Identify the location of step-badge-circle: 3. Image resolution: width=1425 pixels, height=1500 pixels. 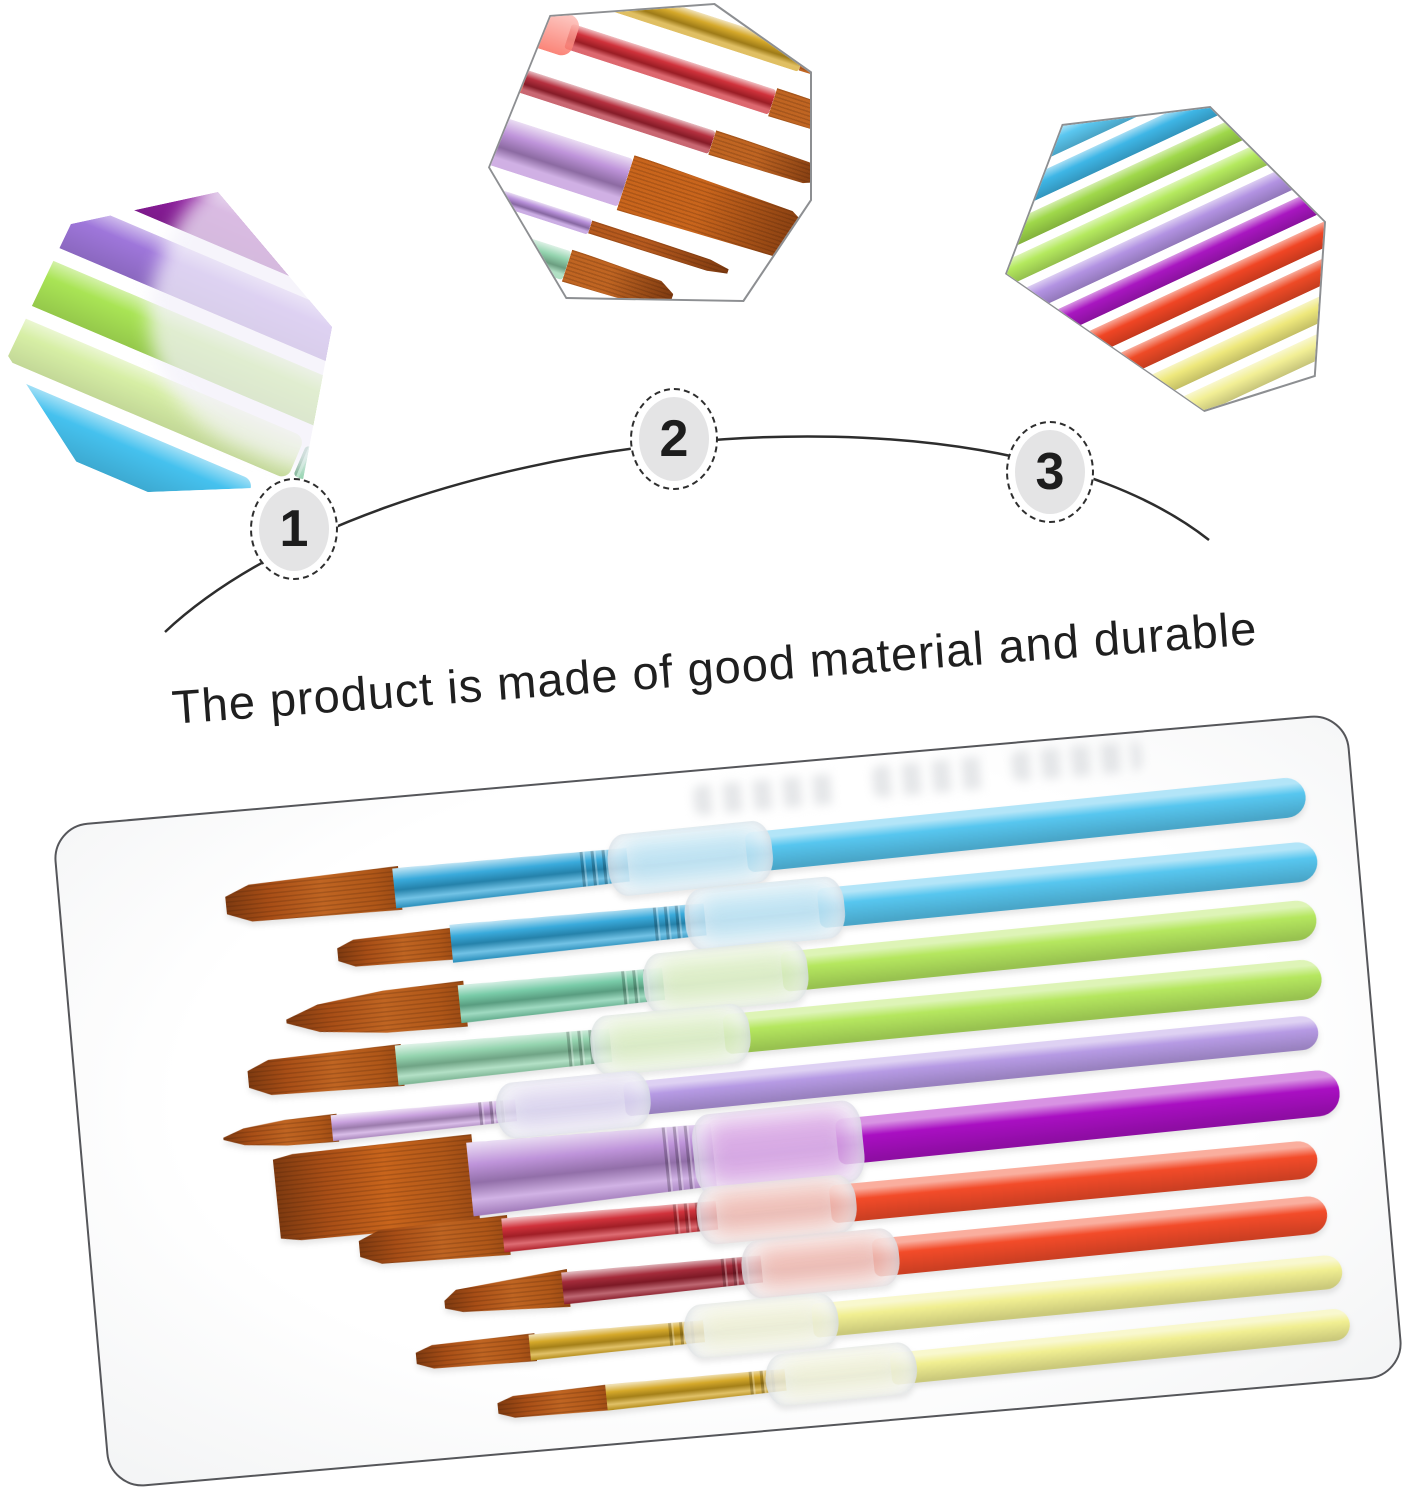
(1050, 472).